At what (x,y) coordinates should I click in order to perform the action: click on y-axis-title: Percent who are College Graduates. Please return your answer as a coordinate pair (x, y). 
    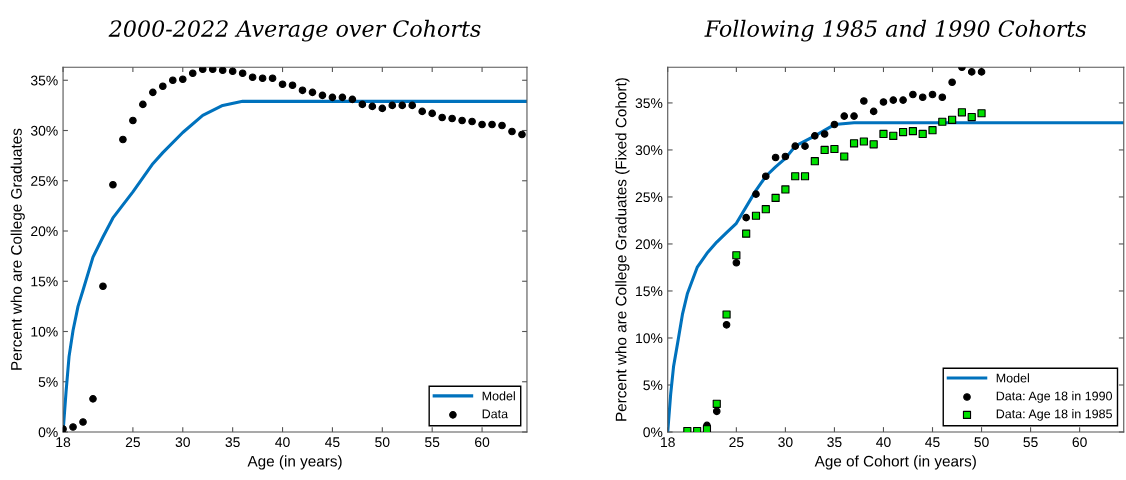
    Looking at the image, I should click on (17, 249).